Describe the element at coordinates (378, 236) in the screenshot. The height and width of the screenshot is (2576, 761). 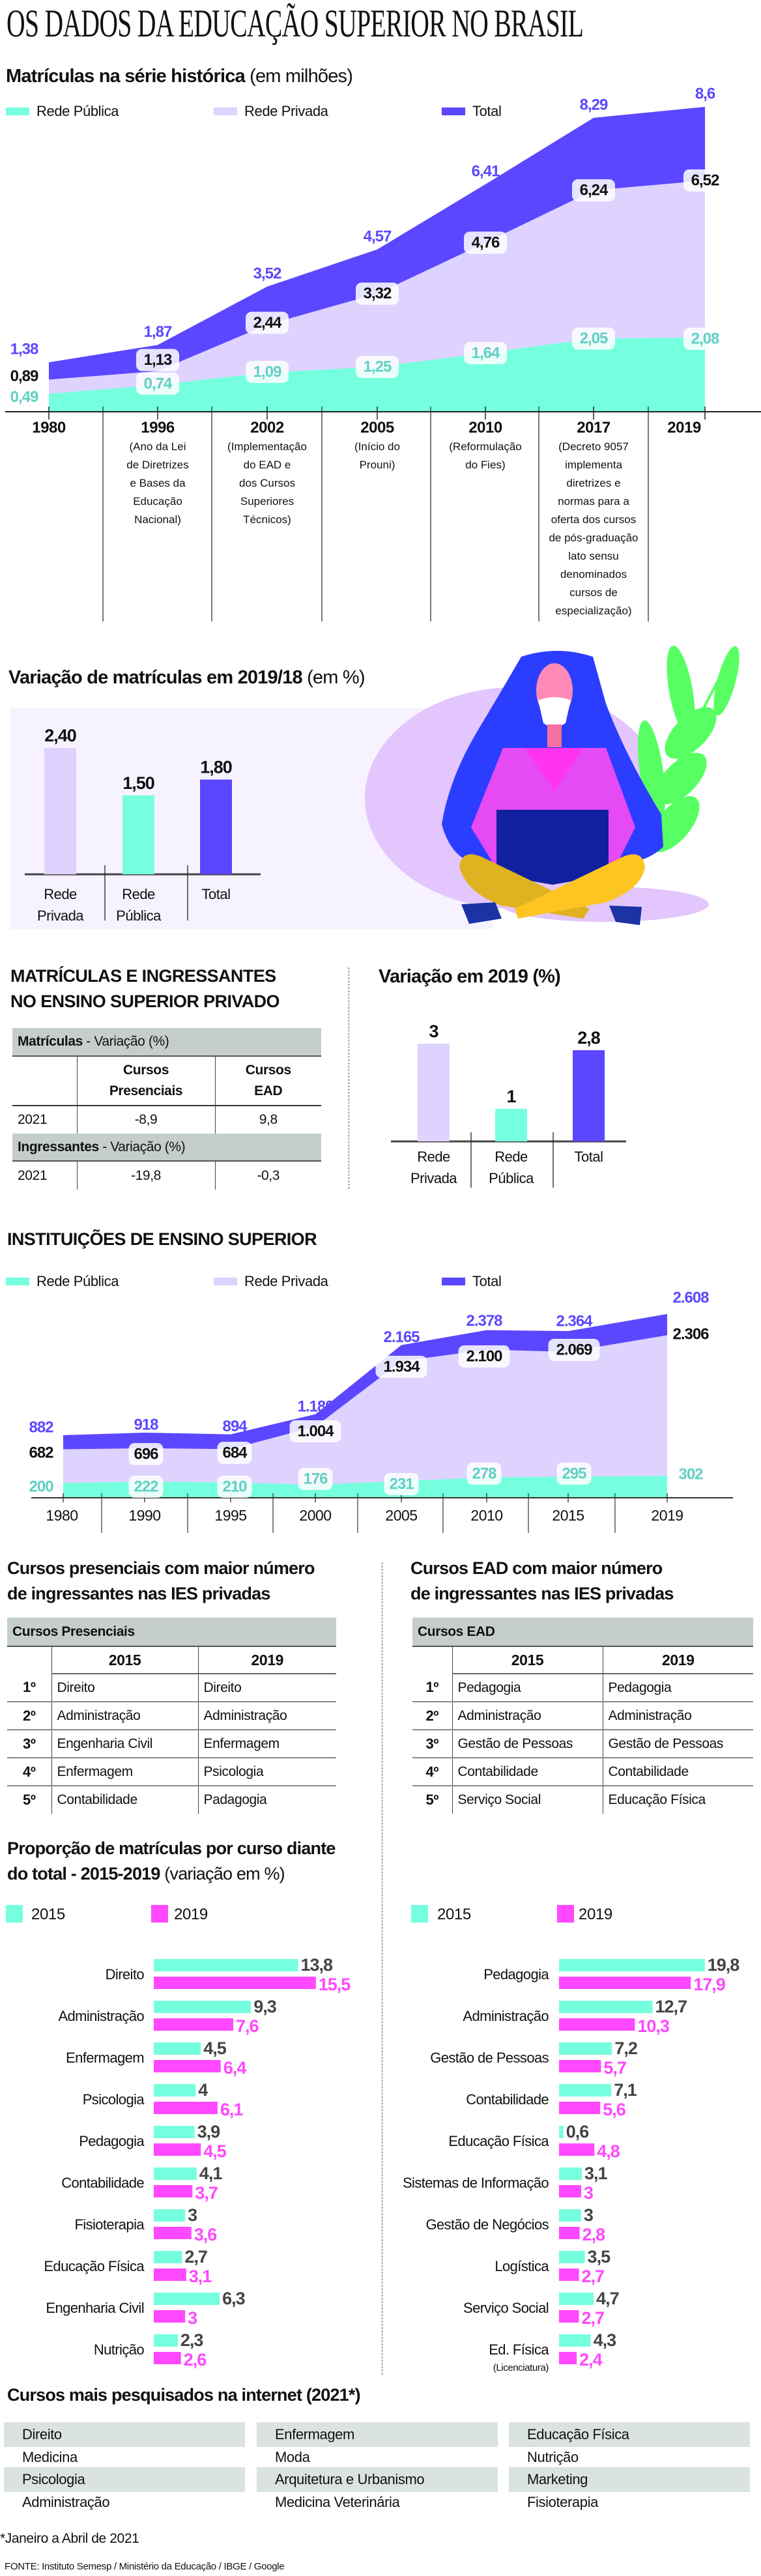
I see `total-value-label: 4,57` at that location.